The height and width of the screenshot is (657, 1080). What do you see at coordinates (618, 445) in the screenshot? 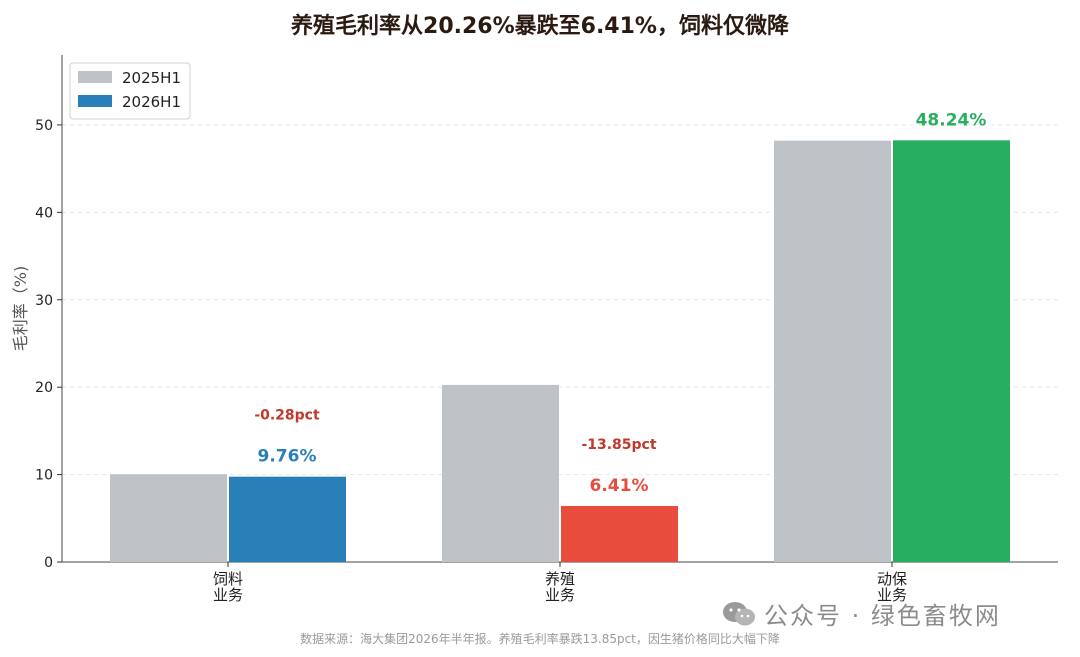
I see `change-label: -13.85pct` at bounding box center [618, 445].